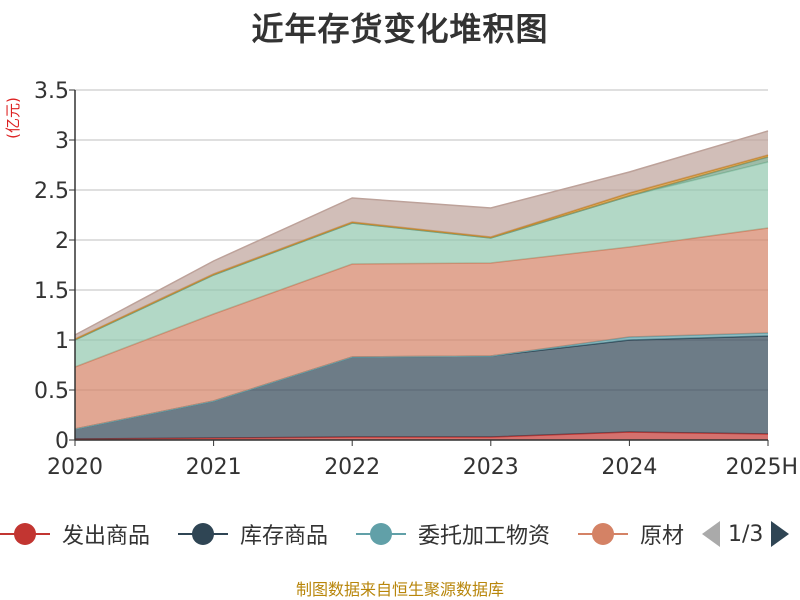  What do you see at coordinates (214, 467) in the screenshot?
I see `x-tick-label: 2021` at bounding box center [214, 467].